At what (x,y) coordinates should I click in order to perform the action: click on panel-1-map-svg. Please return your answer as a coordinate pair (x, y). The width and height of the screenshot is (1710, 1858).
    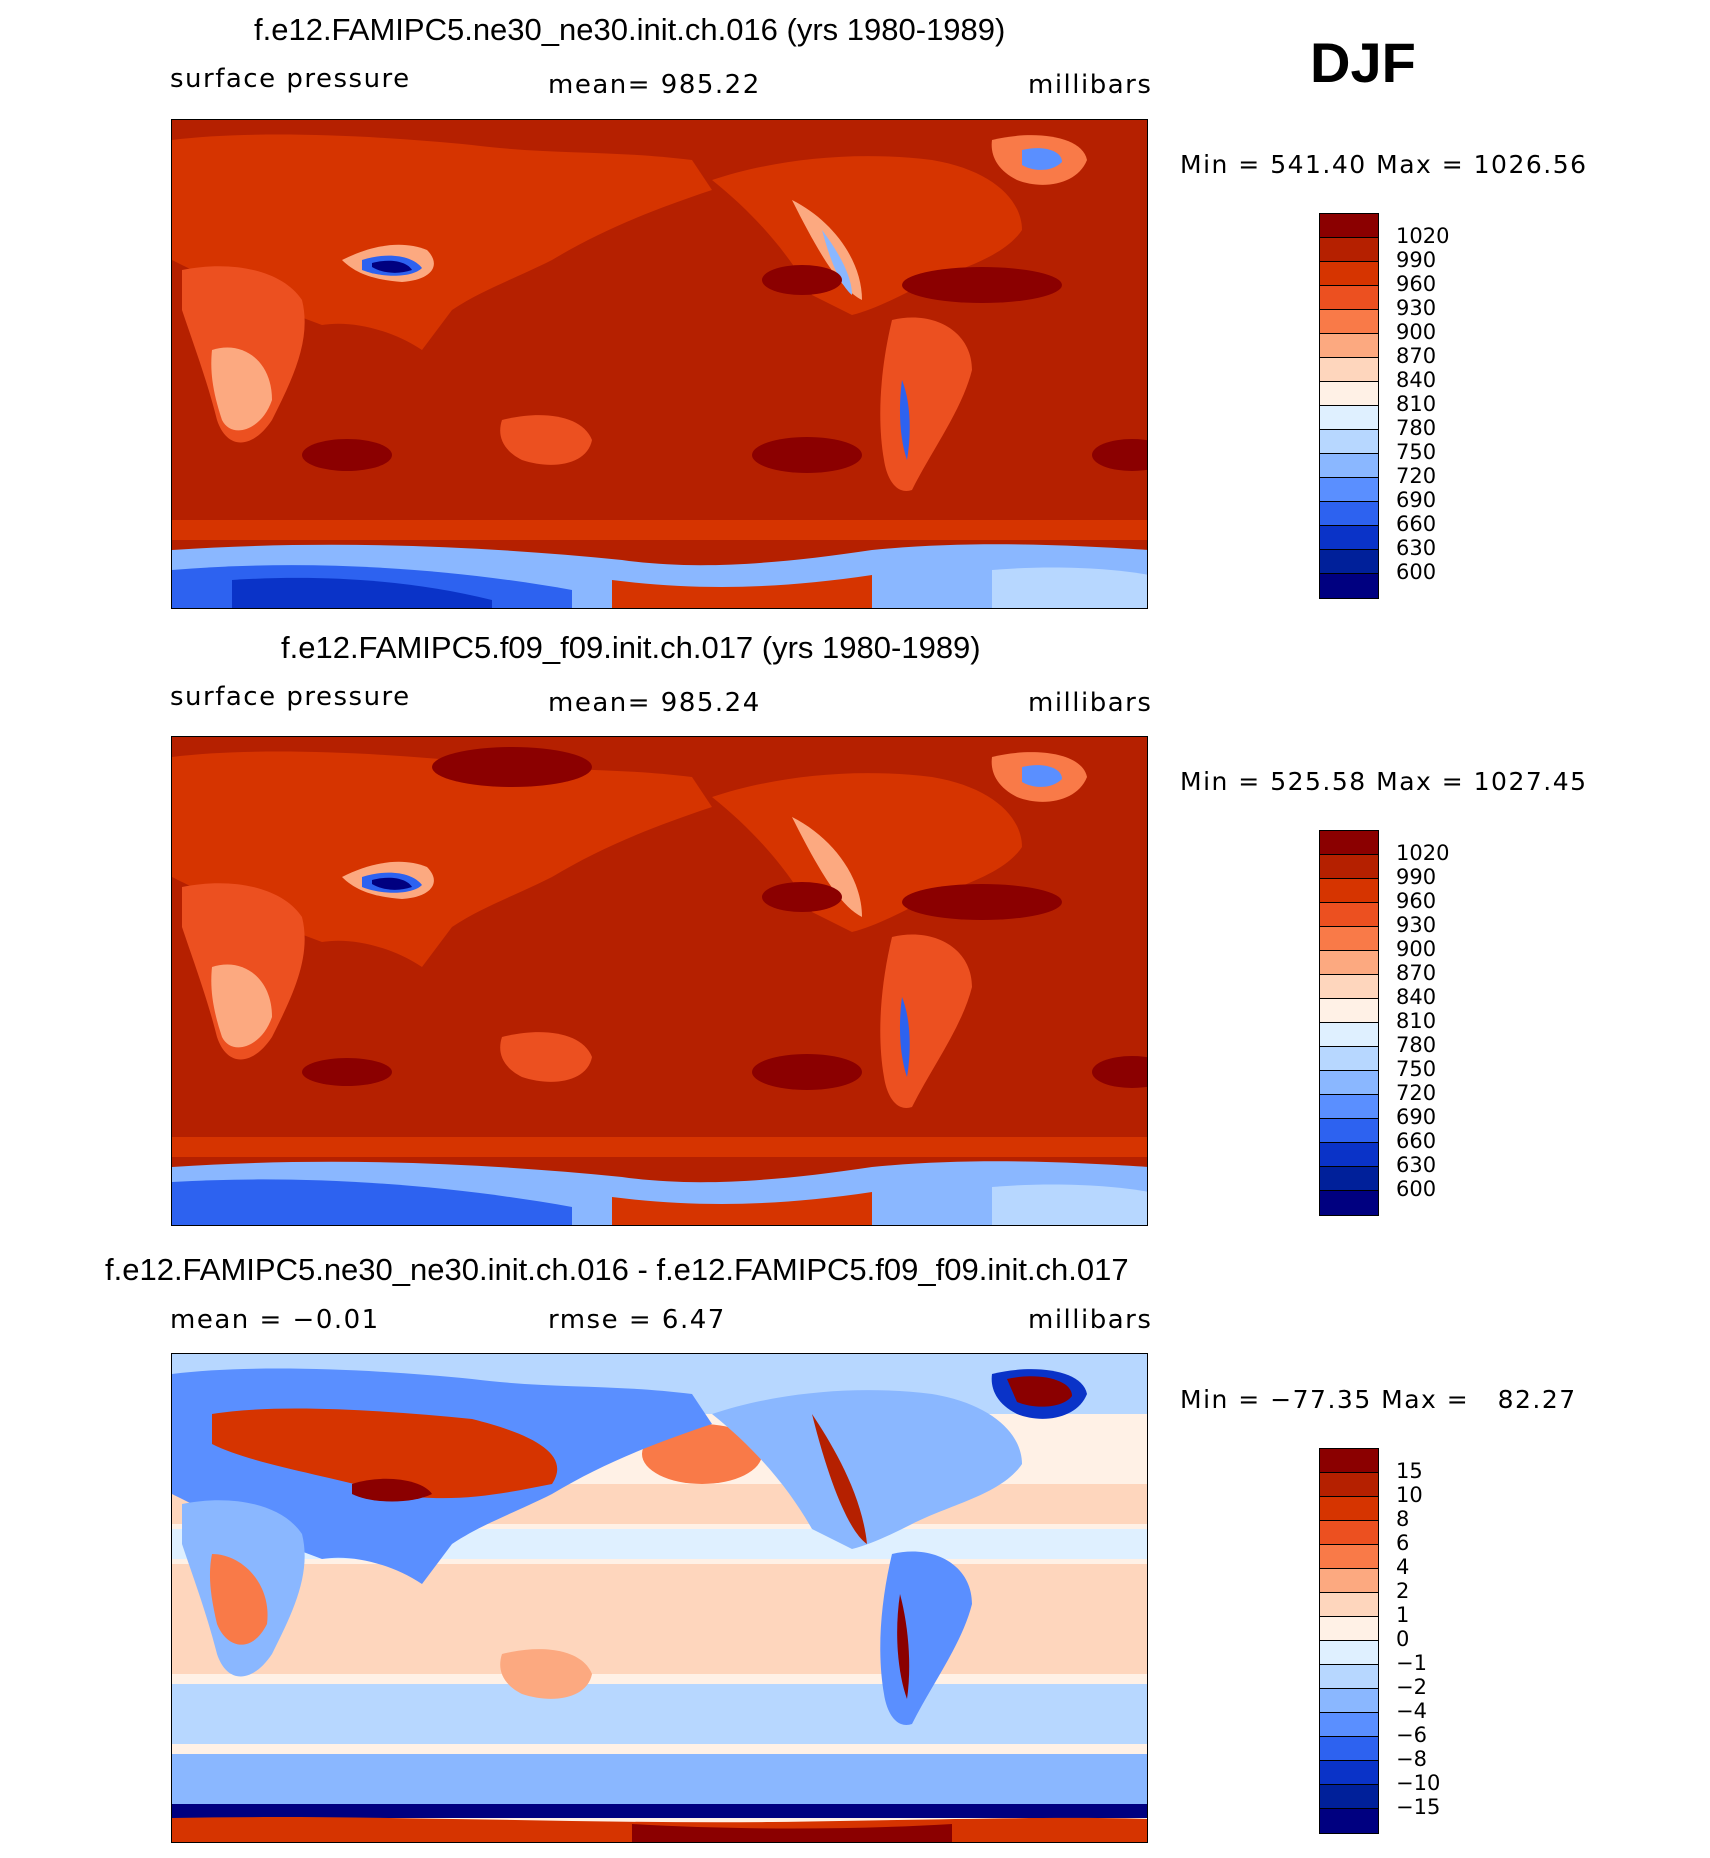
    Looking at the image, I should click on (659, 364).